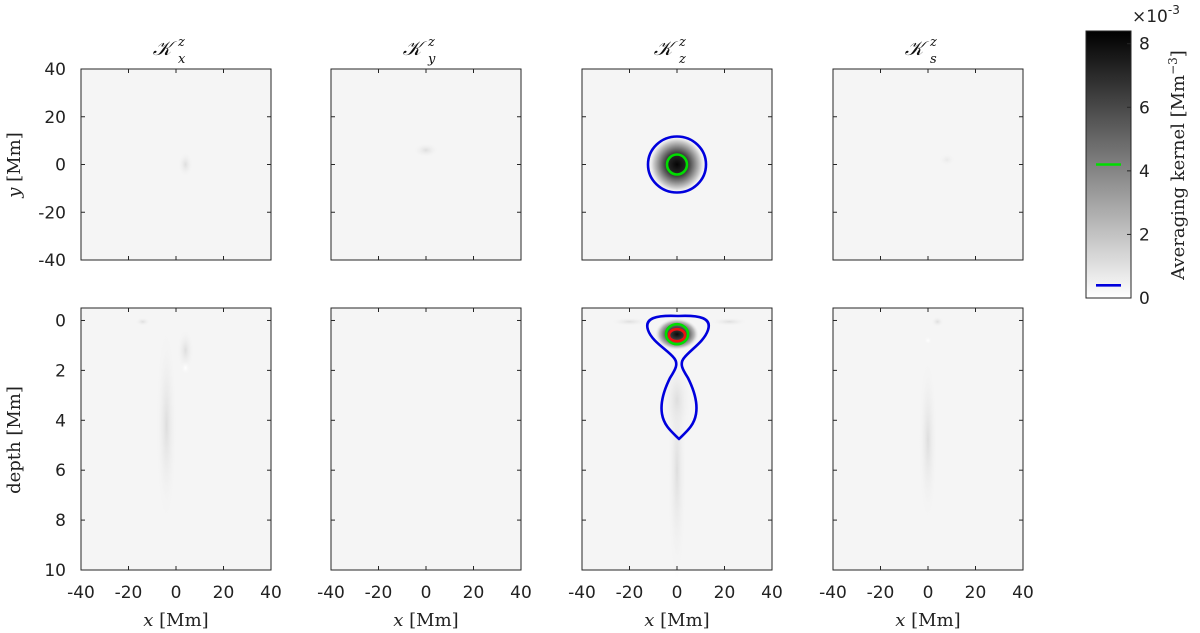  What do you see at coordinates (729, 321) in the screenshot?
I see `bottom-panel-3-surface-right` at bounding box center [729, 321].